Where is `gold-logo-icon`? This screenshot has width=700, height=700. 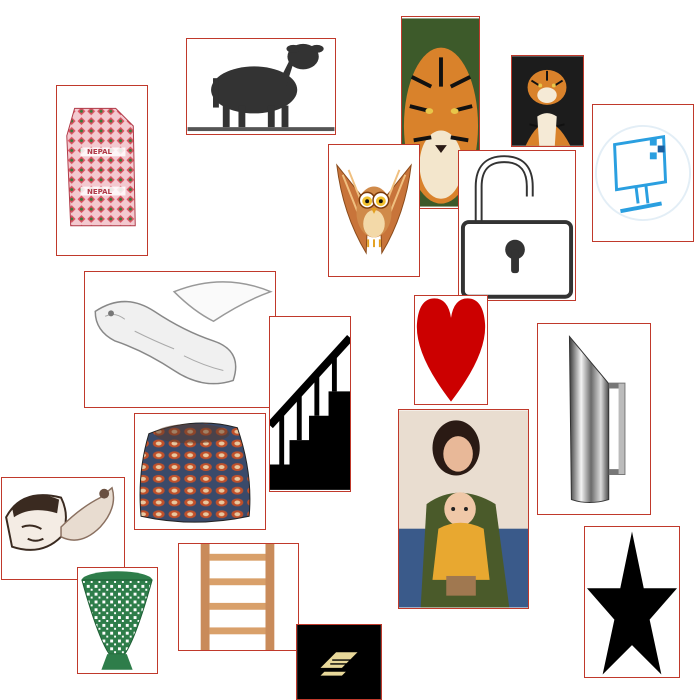
gold-logo-icon is located at coordinates (339, 662).